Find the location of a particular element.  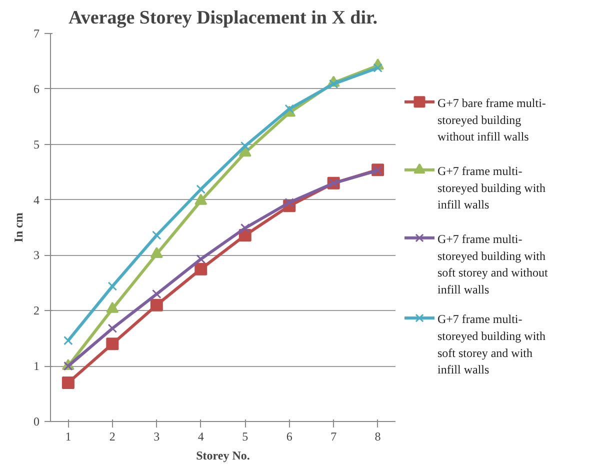

legend-label: G+7 frame multi-storeyed building with soft storey and with infill walls is located at coordinates (492, 344).